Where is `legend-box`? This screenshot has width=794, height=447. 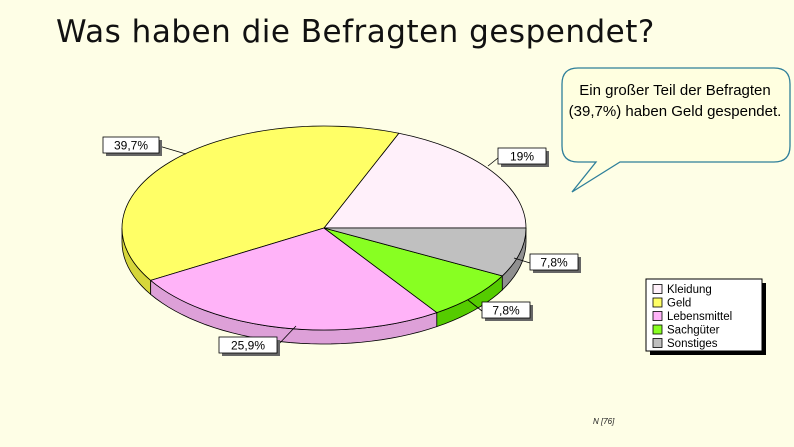
legend-box is located at coordinates (704, 315).